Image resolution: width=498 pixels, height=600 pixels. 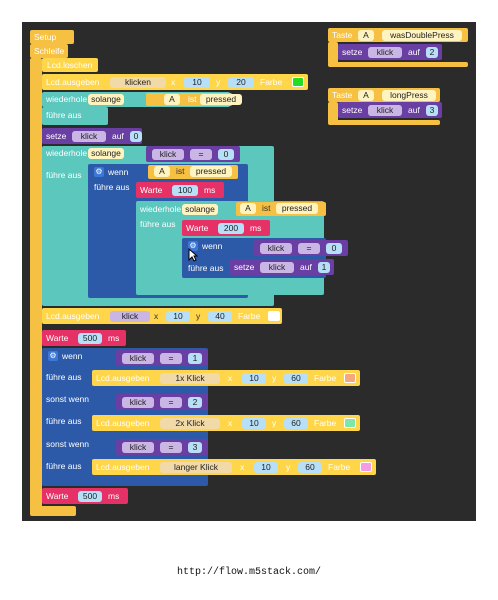 What do you see at coordinates (190, 423) in the screenshot?
I see `text-input: 2x Klick` at bounding box center [190, 423].